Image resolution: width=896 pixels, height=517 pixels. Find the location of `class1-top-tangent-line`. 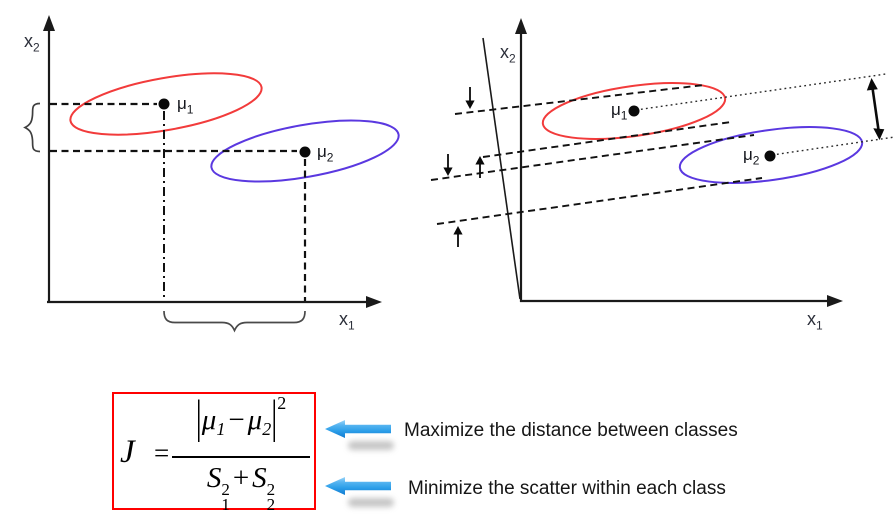

class1-top-tangent-line is located at coordinates (579, 99).